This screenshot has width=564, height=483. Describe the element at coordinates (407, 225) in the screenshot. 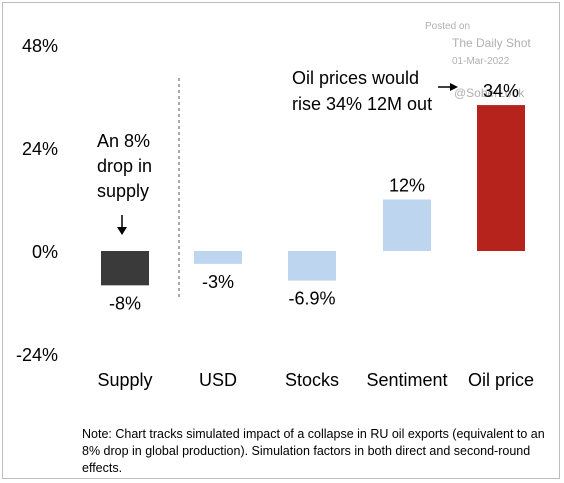

I see `bar-sentiment` at that location.